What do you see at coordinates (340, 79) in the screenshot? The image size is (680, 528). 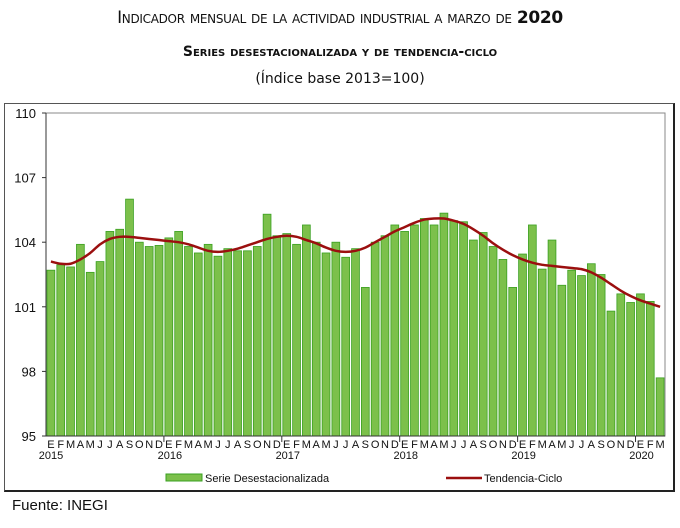 I see `chart-base-note: (Índice base 2013=100)` at bounding box center [340, 79].